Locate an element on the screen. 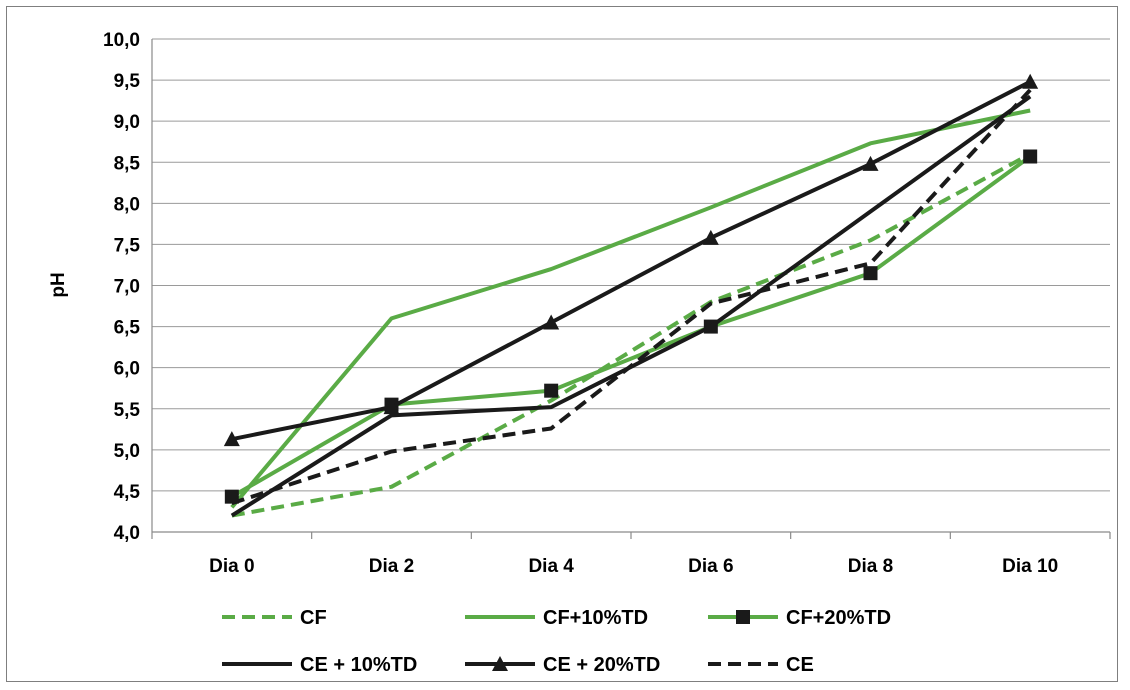 Image resolution: width=1130 pixels, height=690 pixels. legend-label: CE is located at coordinates (800, 665).